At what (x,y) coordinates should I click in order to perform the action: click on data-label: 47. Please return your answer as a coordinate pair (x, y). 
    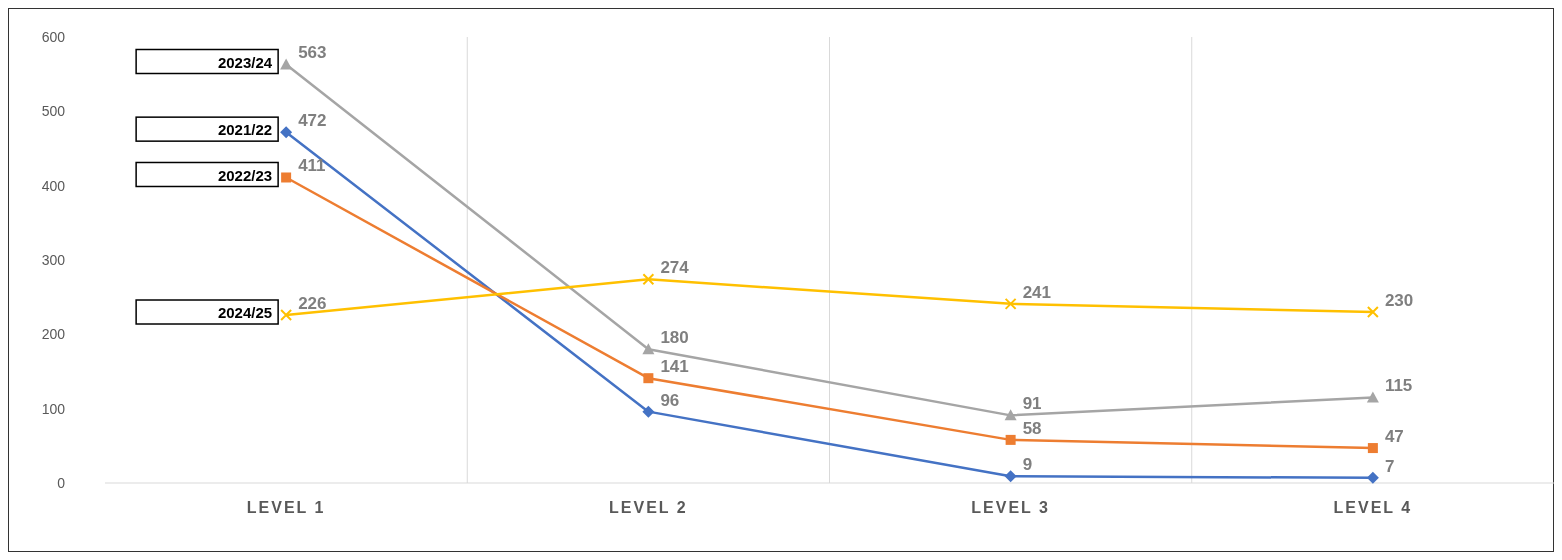
    Looking at the image, I should click on (1394, 437).